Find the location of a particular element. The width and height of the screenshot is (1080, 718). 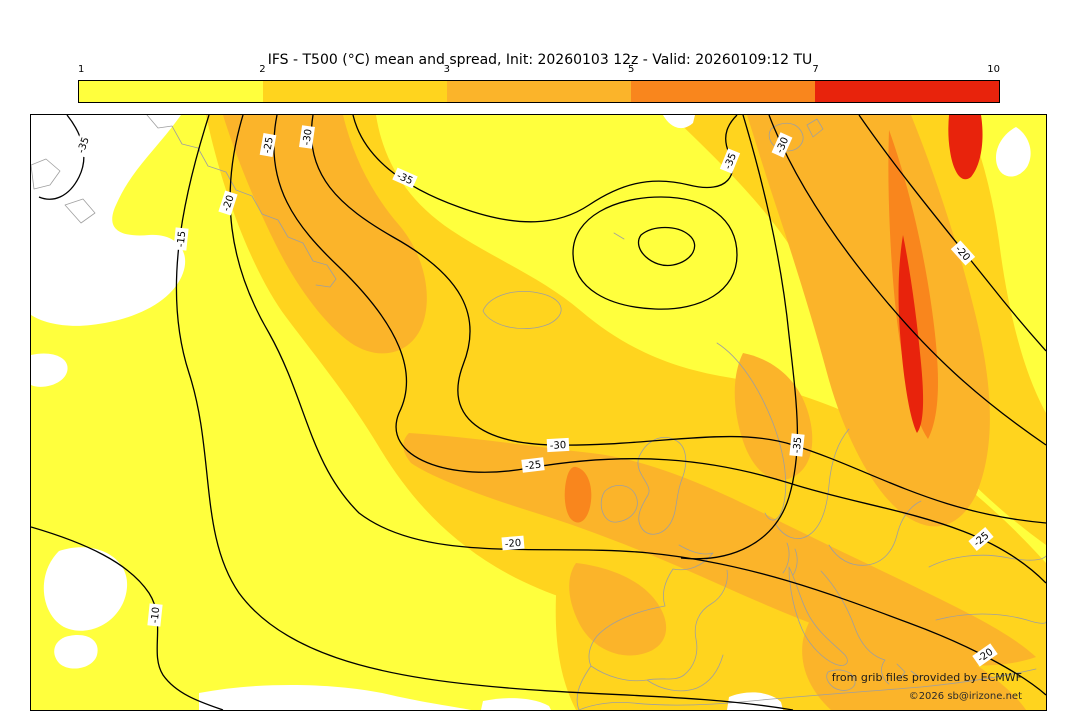

coastline-greenland is located at coordinates (241, 201).